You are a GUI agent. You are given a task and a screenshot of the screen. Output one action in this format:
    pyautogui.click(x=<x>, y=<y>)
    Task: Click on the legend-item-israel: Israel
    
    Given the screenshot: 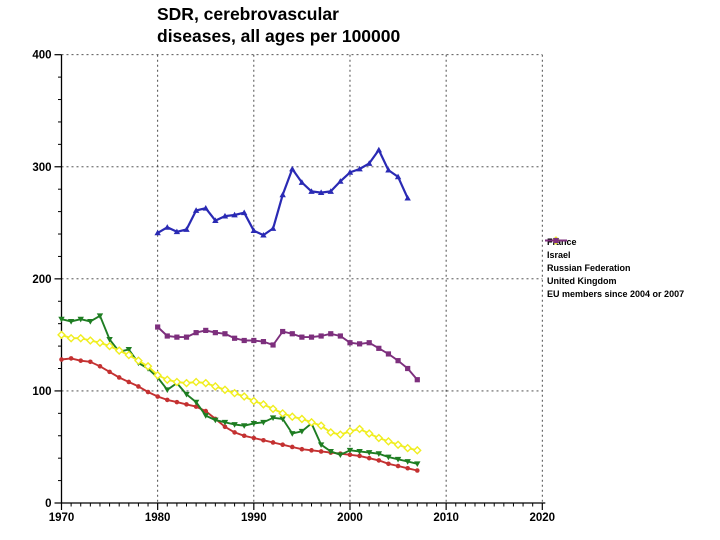 What is the action you would take?
    pyautogui.click(x=614, y=249)
    